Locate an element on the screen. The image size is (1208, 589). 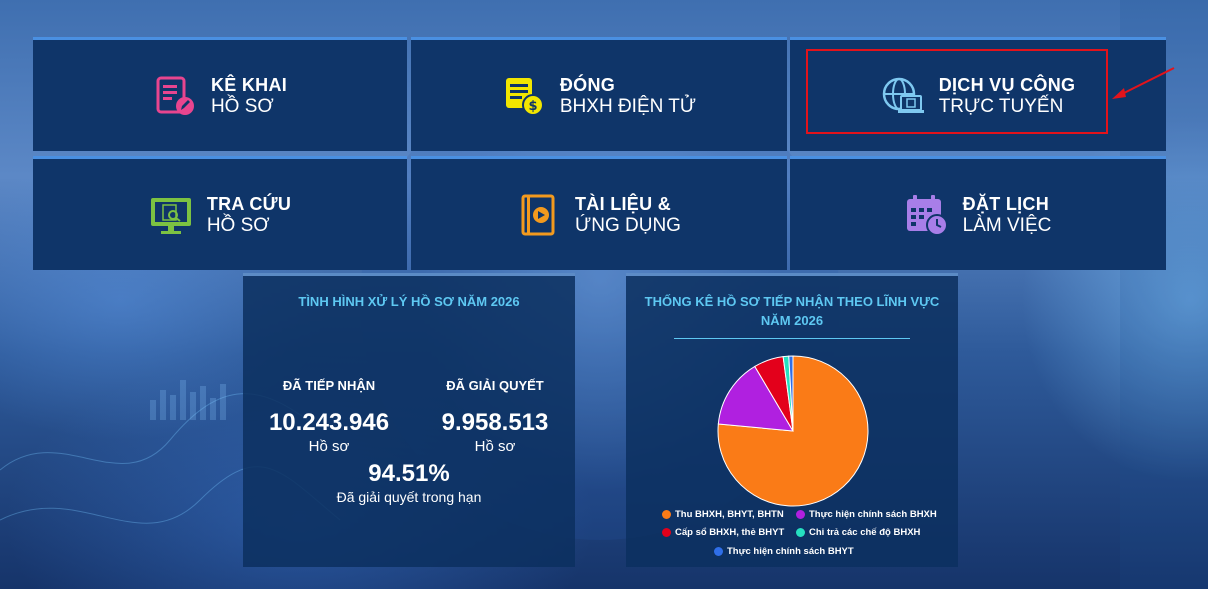
tile-ke-khai-ho-so: KÊ KHAI HỒ SƠ is located at coordinates (220, 94).